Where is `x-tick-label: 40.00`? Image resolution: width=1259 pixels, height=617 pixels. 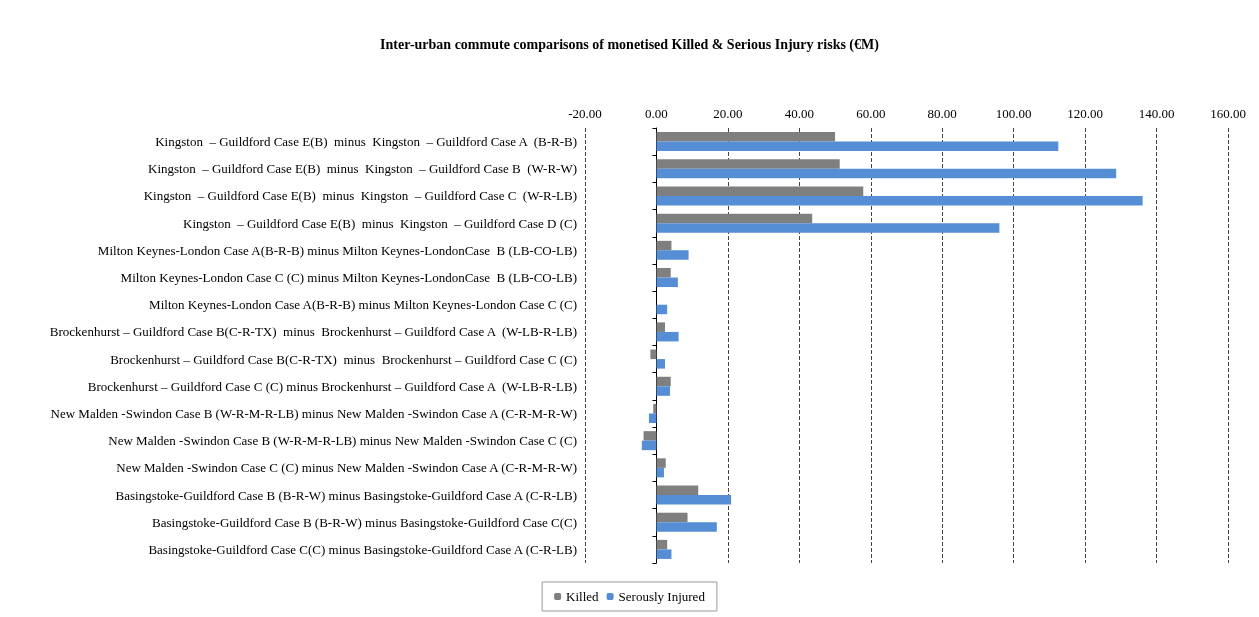
x-tick-label: 40.00 is located at coordinates (799, 113).